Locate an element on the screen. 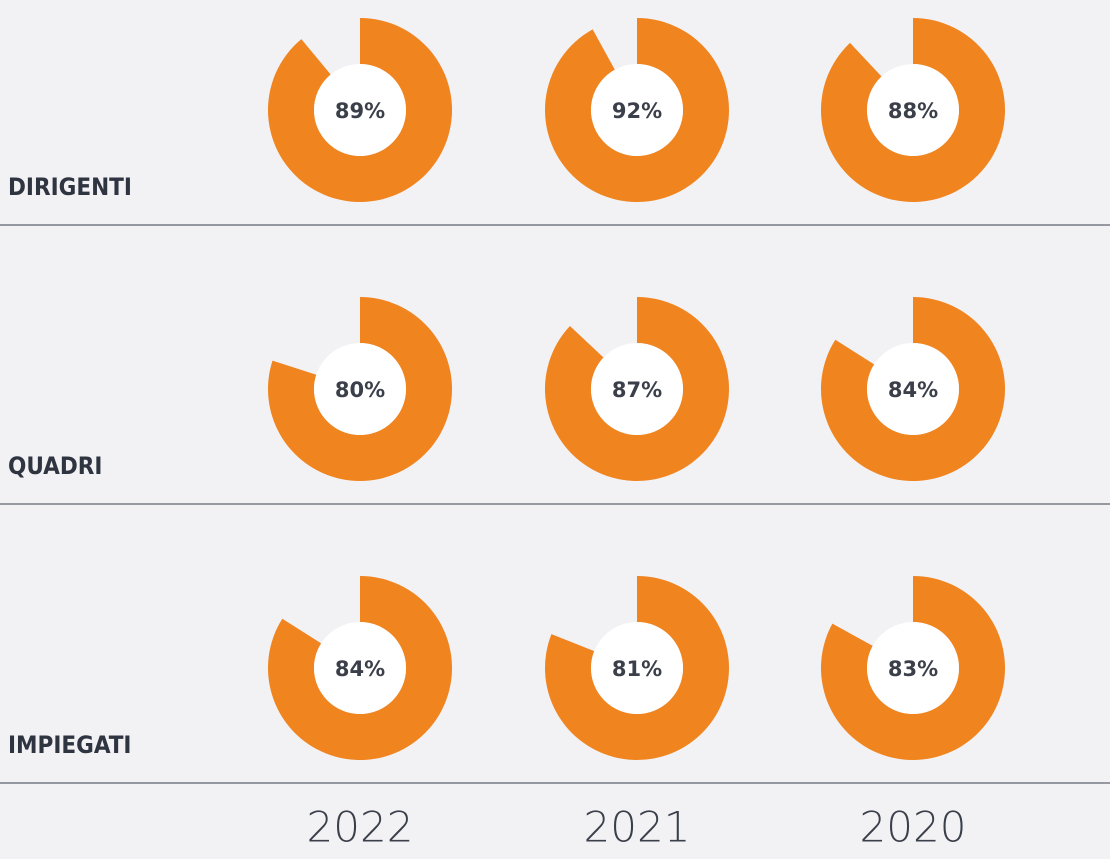 The image size is (1110, 859). value-label: 87% is located at coordinates (637, 390).